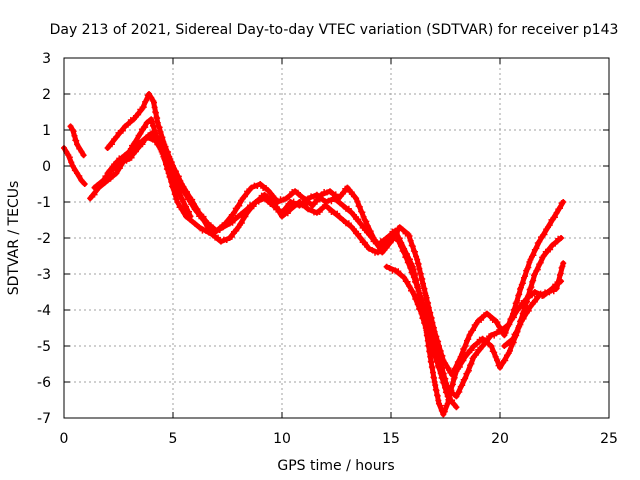 This screenshot has height=480, width=640. What do you see at coordinates (44, 383) in the screenshot?
I see `y-tick-label: -6` at bounding box center [44, 383].